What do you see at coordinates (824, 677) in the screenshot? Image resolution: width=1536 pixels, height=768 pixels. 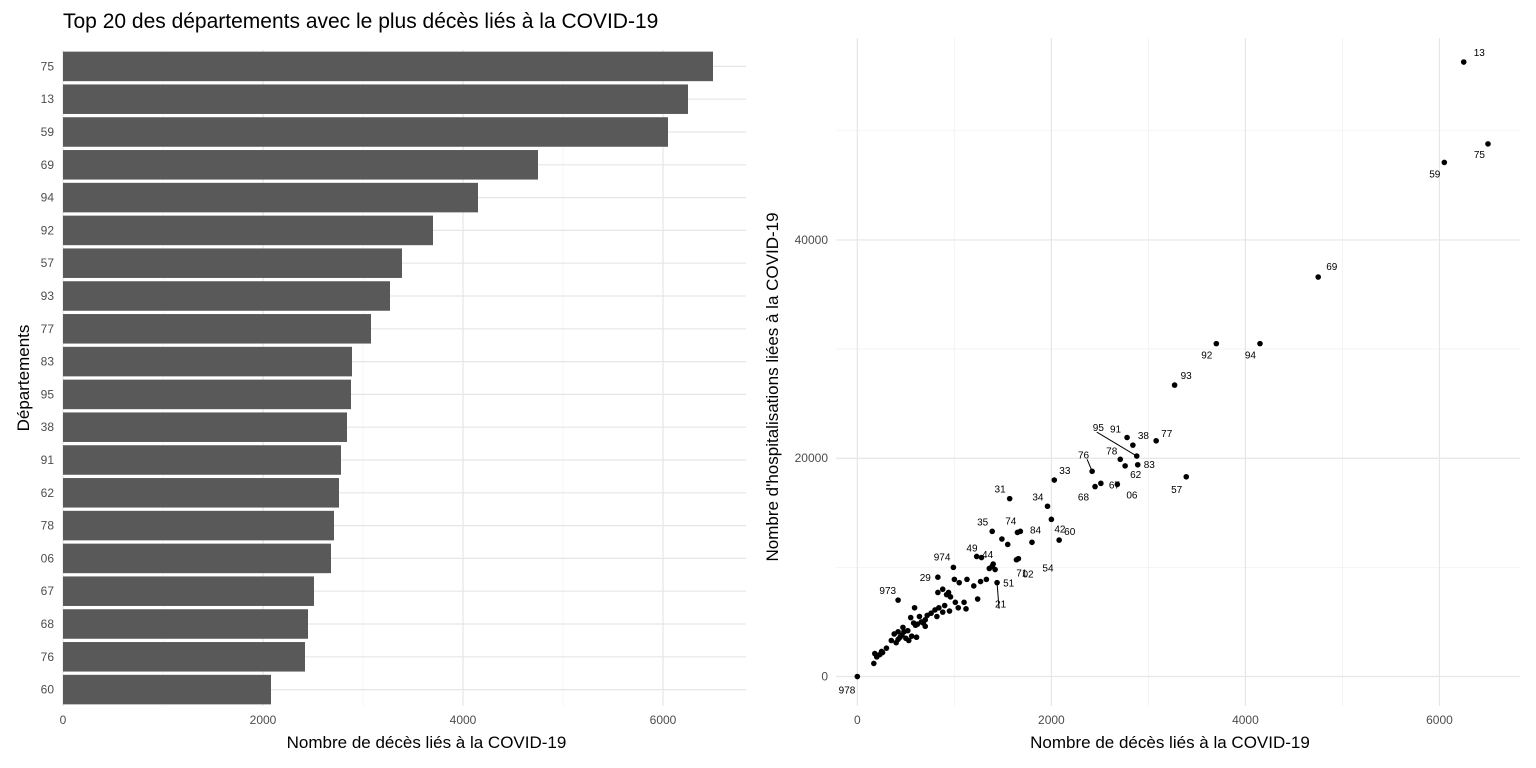 I see `y-tick-label: 0` at bounding box center [824, 677].